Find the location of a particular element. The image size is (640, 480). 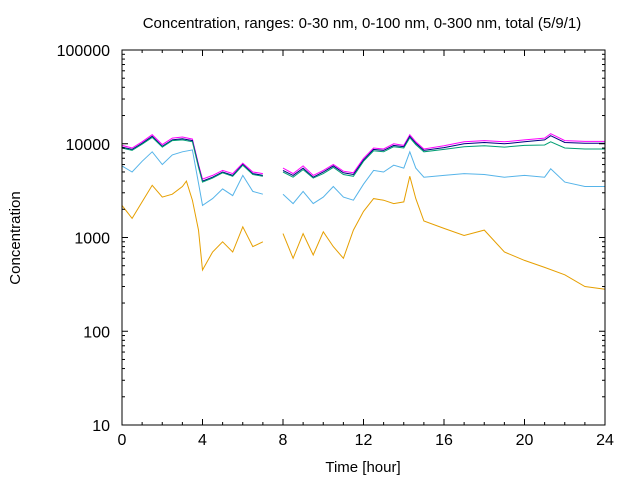

x-tick-label: 4 is located at coordinates (202, 440).